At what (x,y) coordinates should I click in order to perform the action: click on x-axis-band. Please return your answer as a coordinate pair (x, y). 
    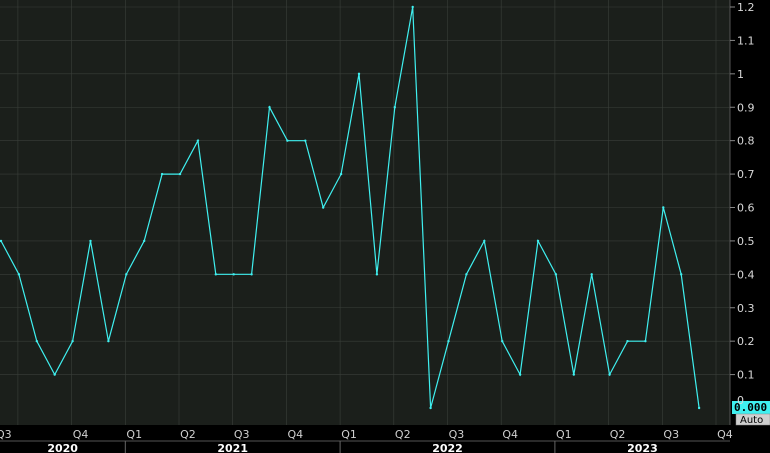
    Looking at the image, I should click on (365, 439).